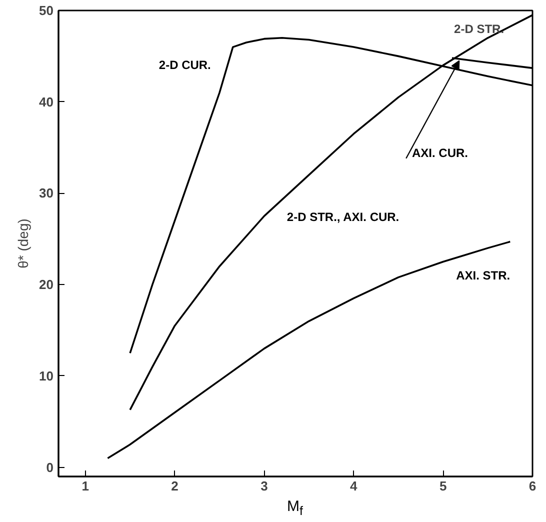 This screenshot has width=546, height=522. What do you see at coordinates (174, 486) in the screenshot?
I see `x-tick-label: 2` at bounding box center [174, 486].